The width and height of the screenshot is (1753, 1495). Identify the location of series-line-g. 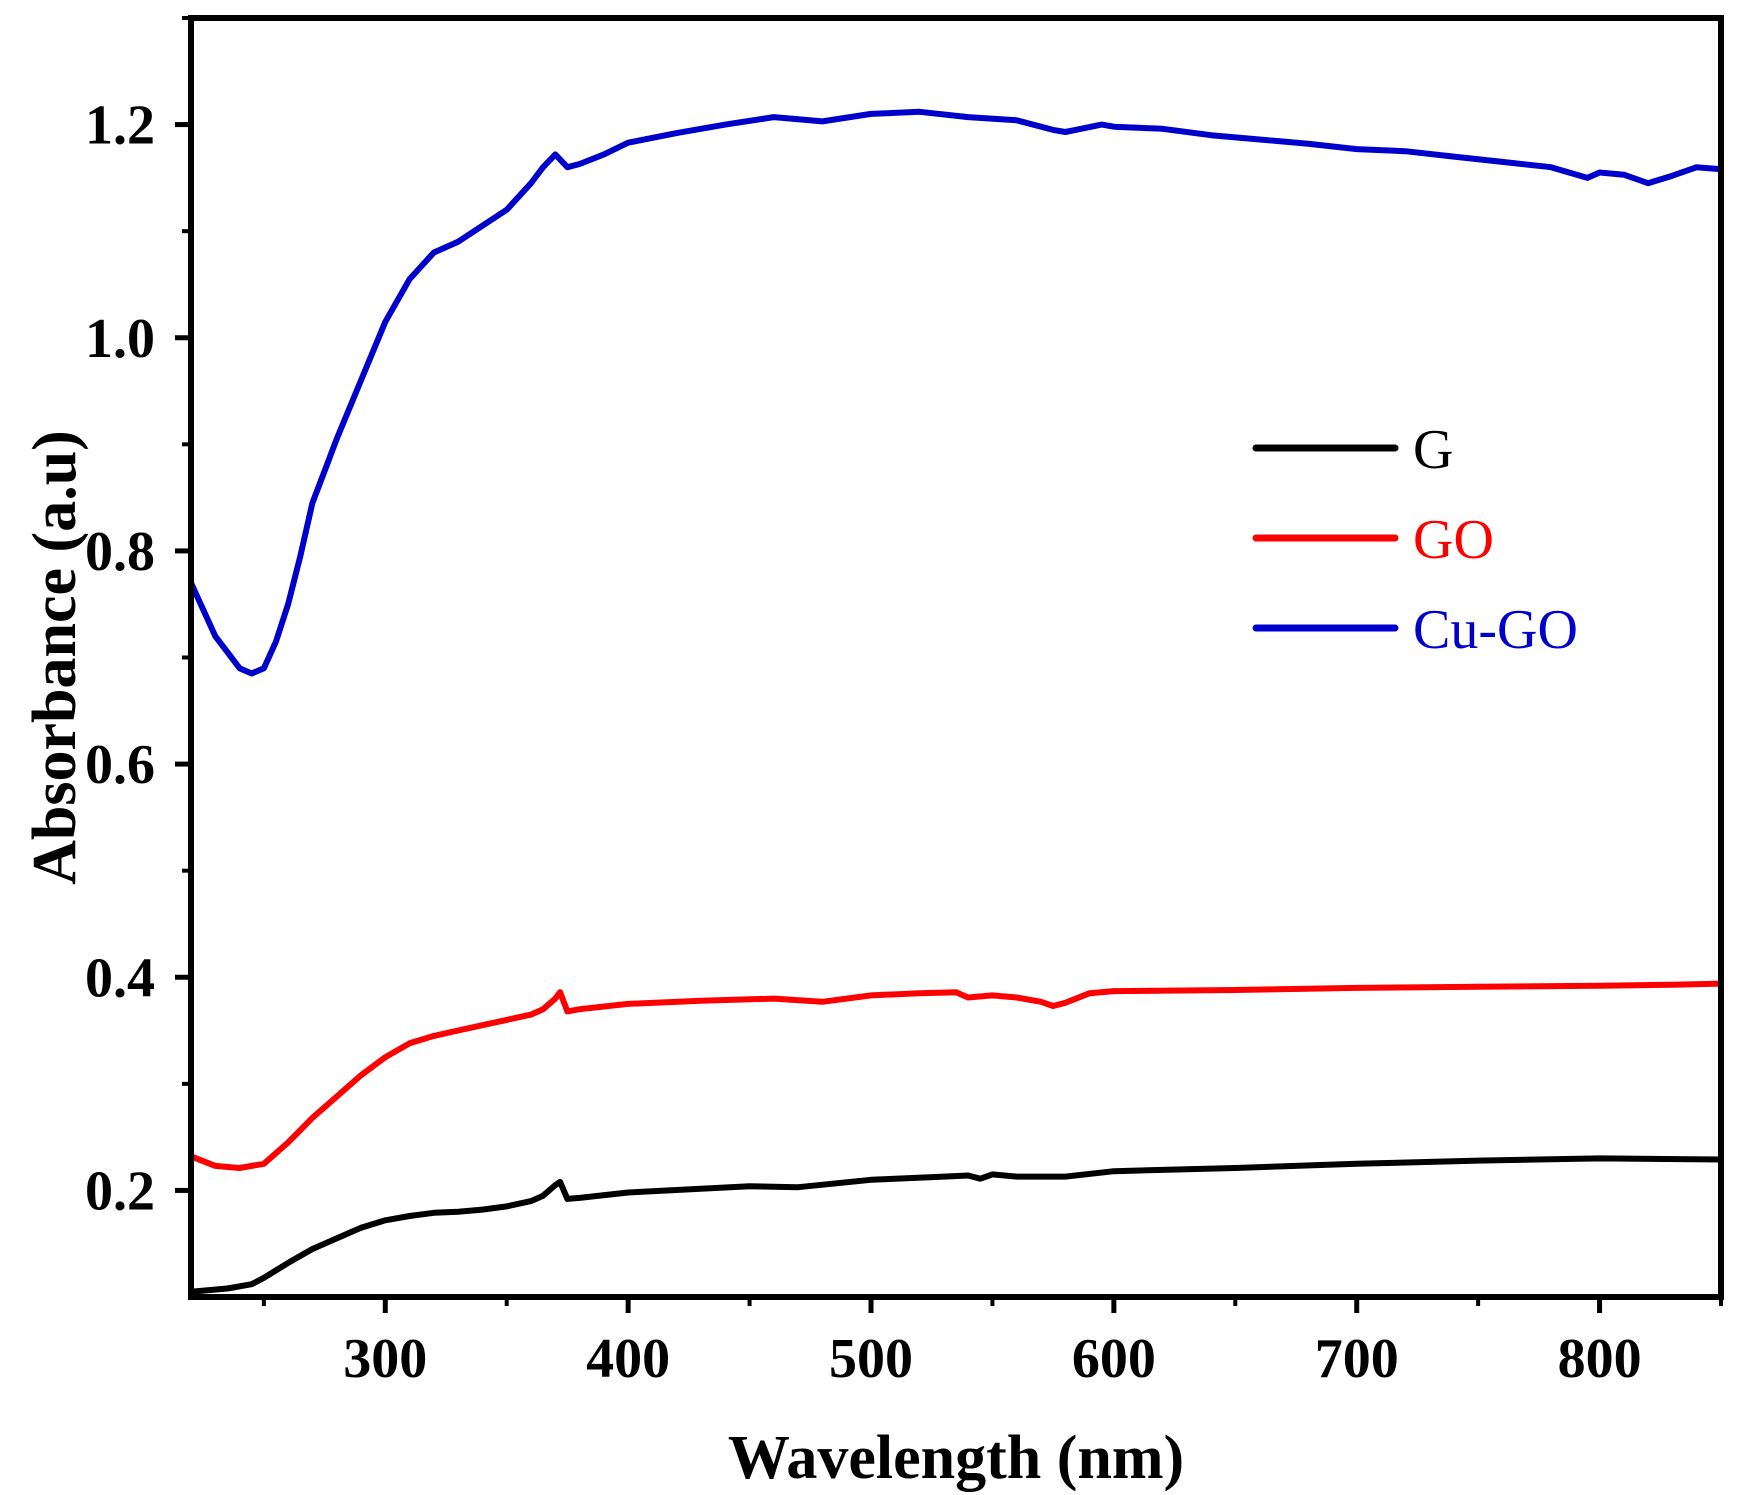
(956, 1225).